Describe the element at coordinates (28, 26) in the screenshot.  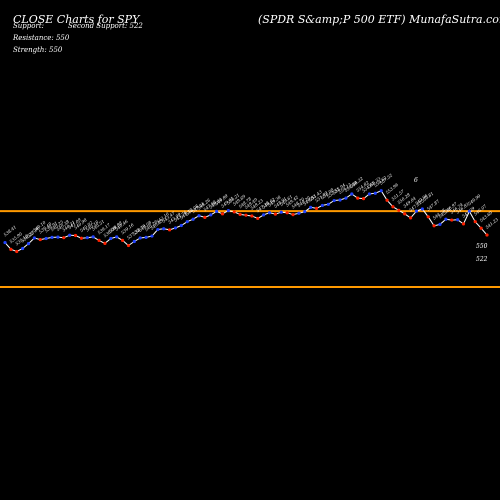
I see `support-label: Support:` at that location.